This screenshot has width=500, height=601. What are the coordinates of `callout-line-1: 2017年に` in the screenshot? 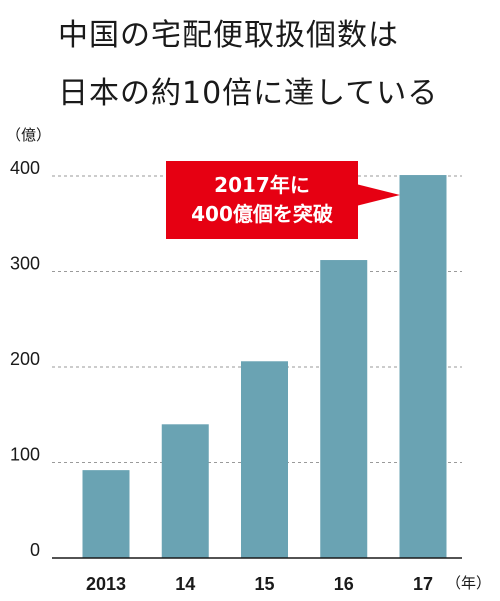 It's located at (262, 185).